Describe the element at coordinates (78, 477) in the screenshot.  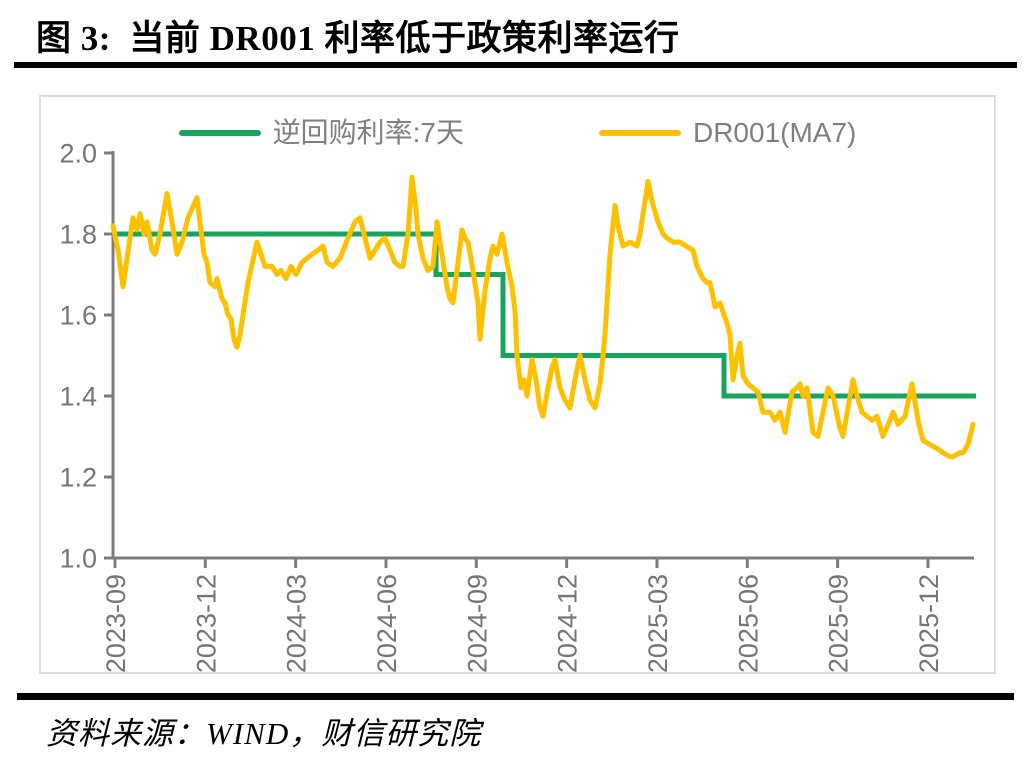
I see `svg-text: 1.2` at that location.